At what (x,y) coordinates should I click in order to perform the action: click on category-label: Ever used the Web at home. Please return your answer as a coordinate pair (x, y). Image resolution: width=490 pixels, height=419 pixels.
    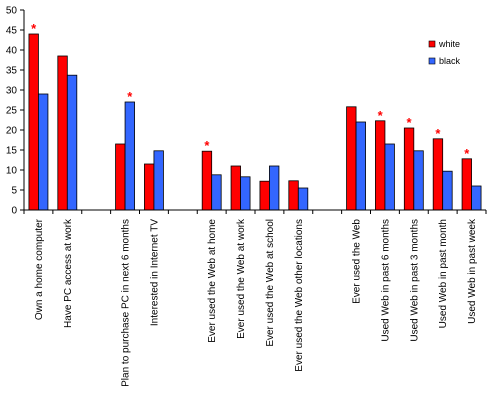
    Looking at the image, I should click on (212, 281).